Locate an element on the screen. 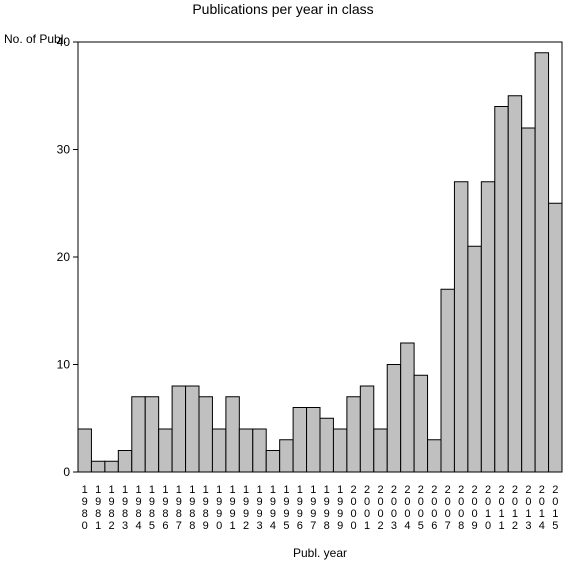  bar-1995 is located at coordinates (286, 456).